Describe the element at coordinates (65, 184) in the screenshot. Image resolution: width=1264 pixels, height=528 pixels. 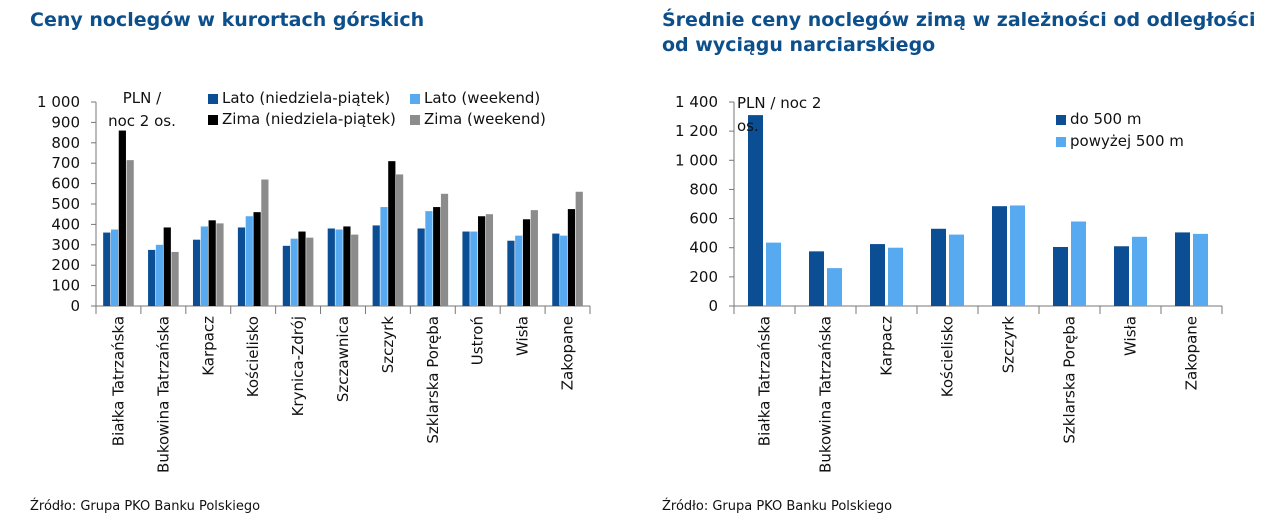
I see `y-tick-label: 600` at that location.